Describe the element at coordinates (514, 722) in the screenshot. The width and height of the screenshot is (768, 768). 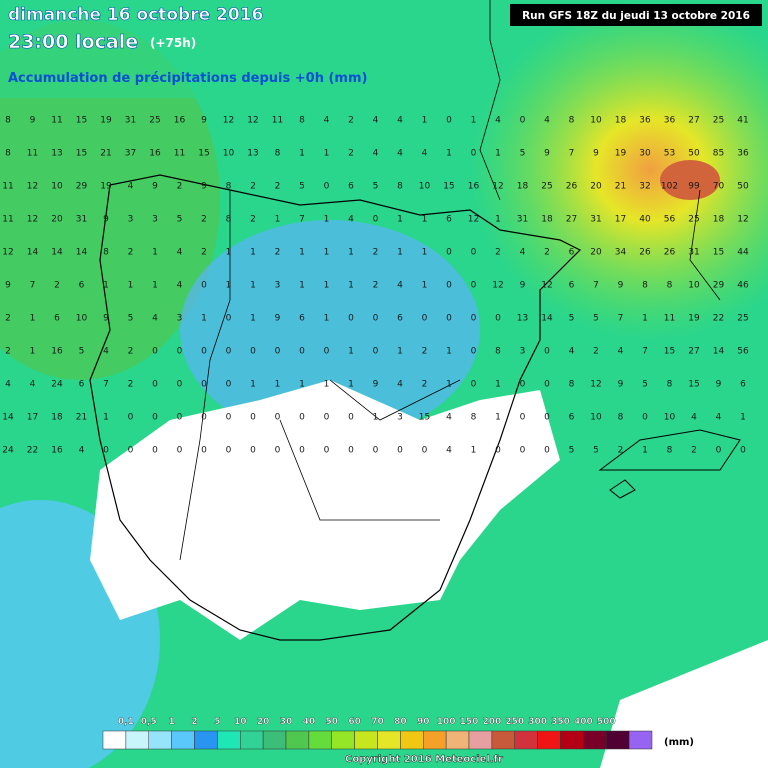
I see `legend-label: 250` at that location.